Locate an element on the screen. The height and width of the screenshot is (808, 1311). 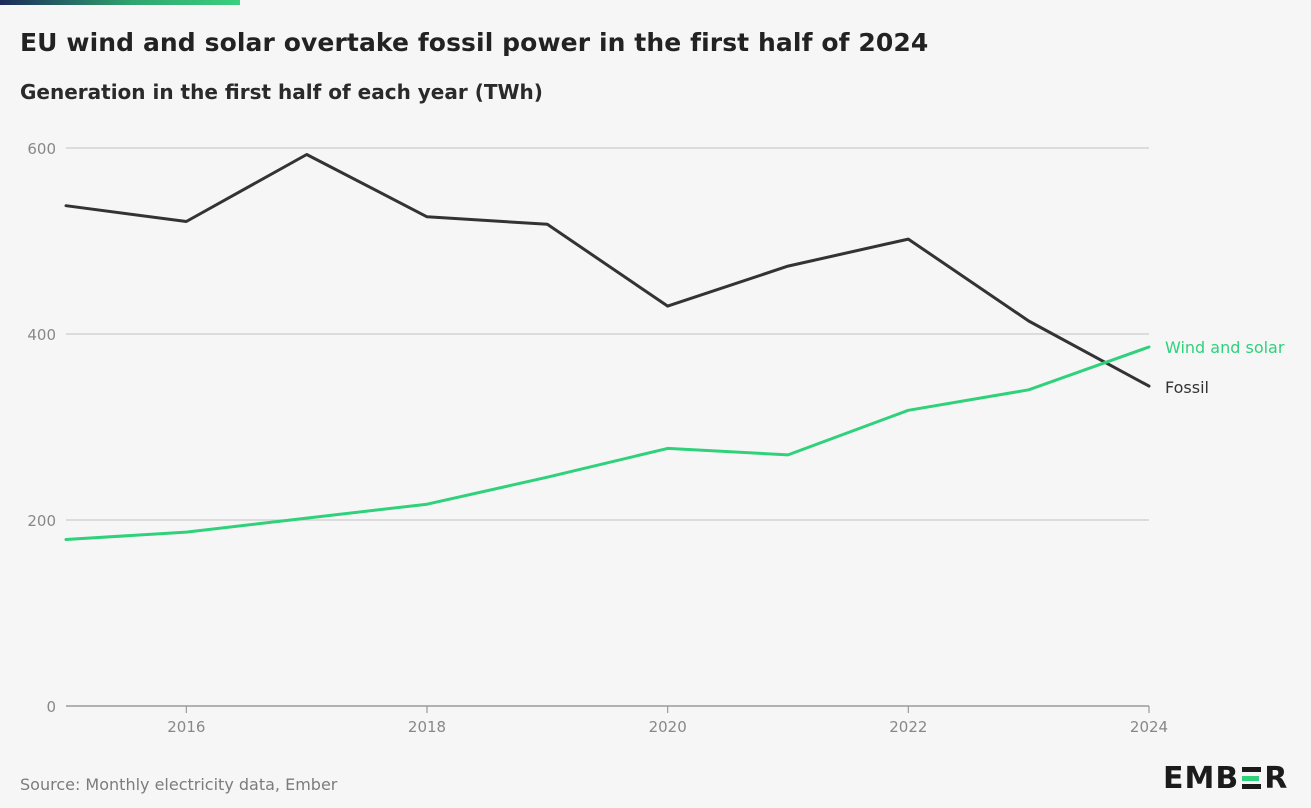
top-accent-bar is located at coordinates (120, 2).